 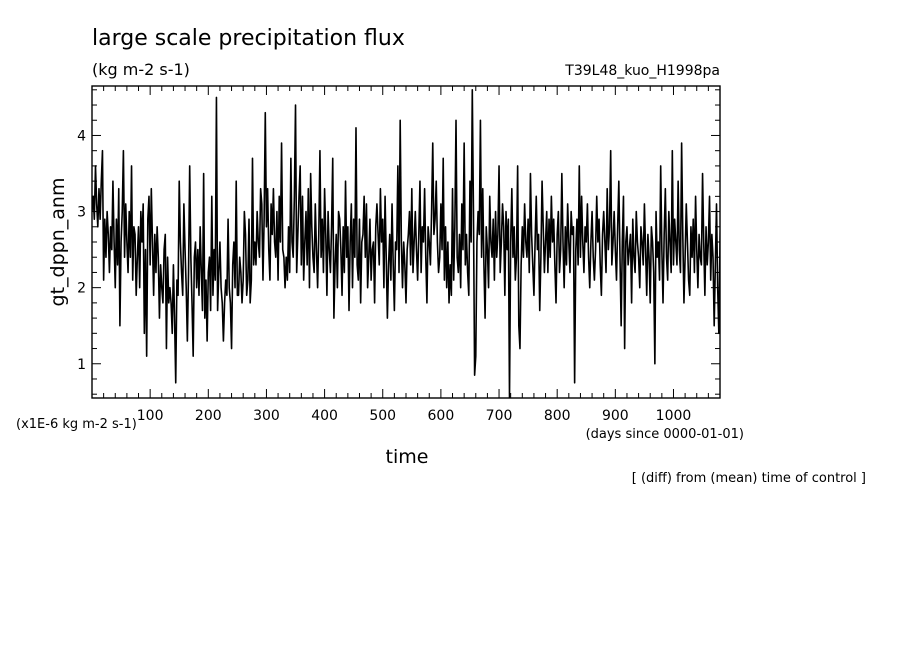 I want to click on y-tick-label: 2, so click(x=81, y=289).